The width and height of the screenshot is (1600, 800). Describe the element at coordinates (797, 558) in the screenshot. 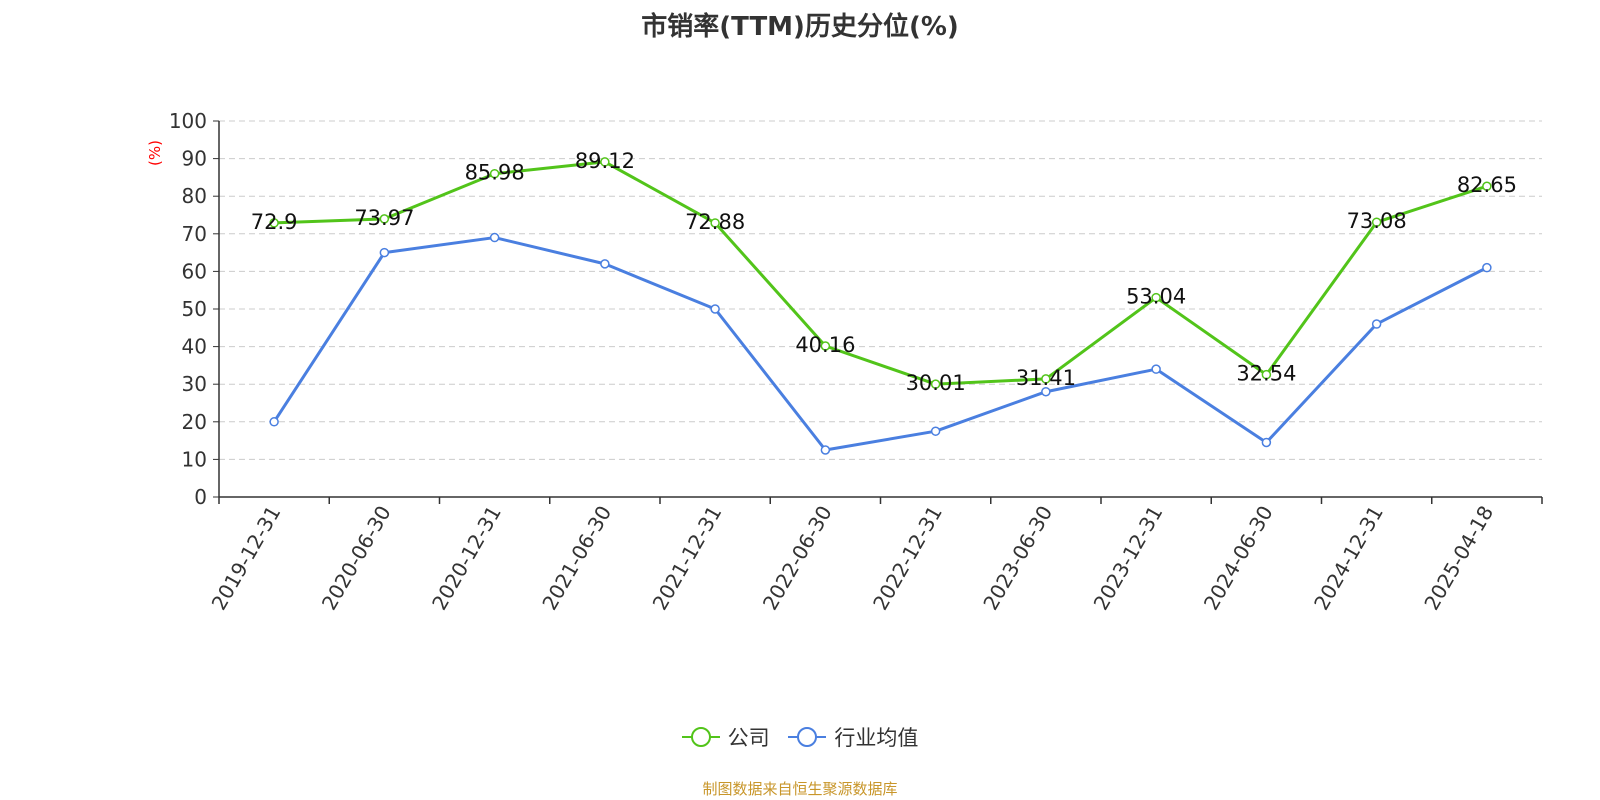

I see `x-tick-label: 2022-06-30` at that location.